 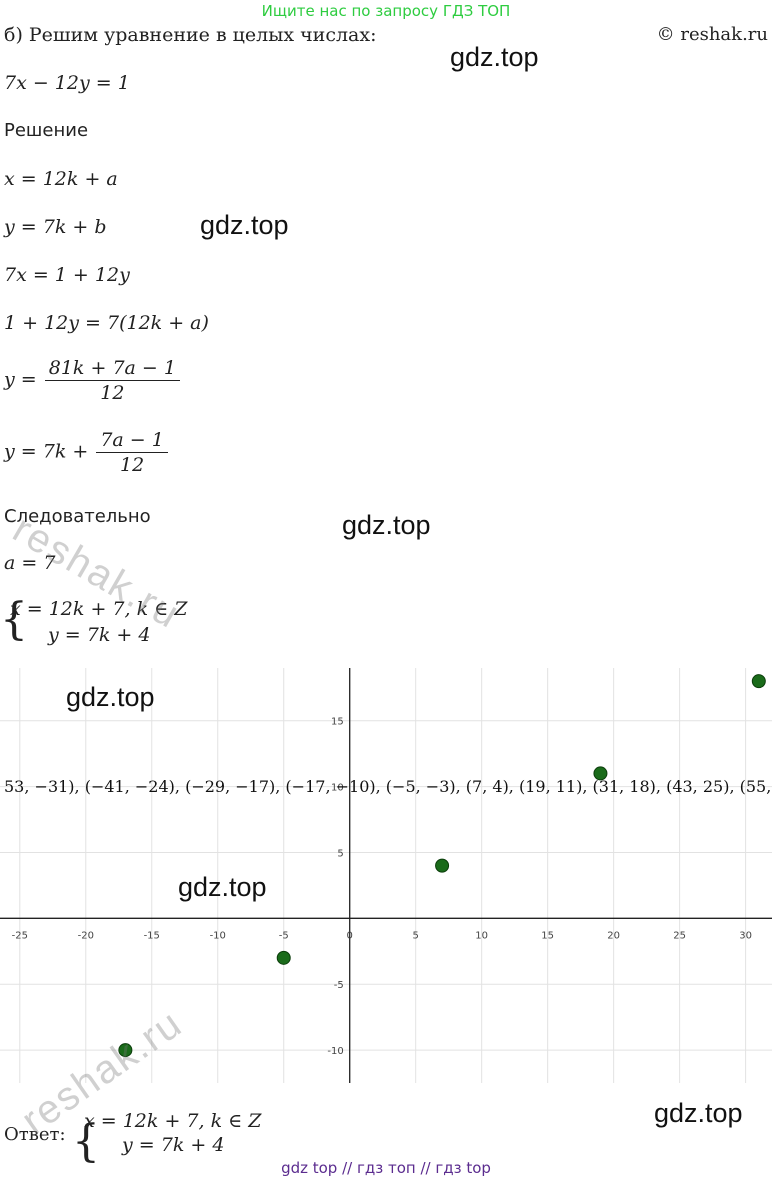 What do you see at coordinates (284, 935) in the screenshot?
I see `x-tick-label: -5` at bounding box center [284, 935].